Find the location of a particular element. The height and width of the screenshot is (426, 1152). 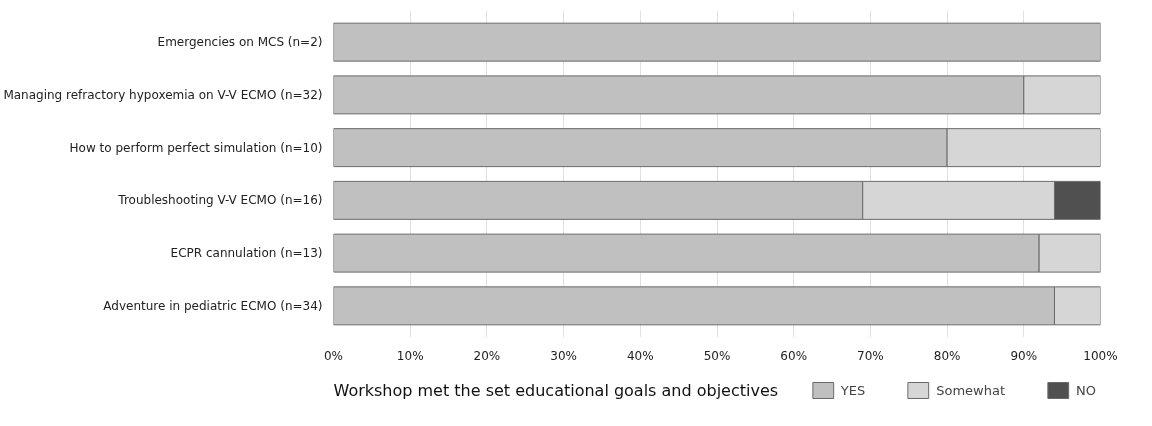

y-tick-label: Managing refractory hypoxemia on V-V ECMO (n=32) is located at coordinates (163, 94).